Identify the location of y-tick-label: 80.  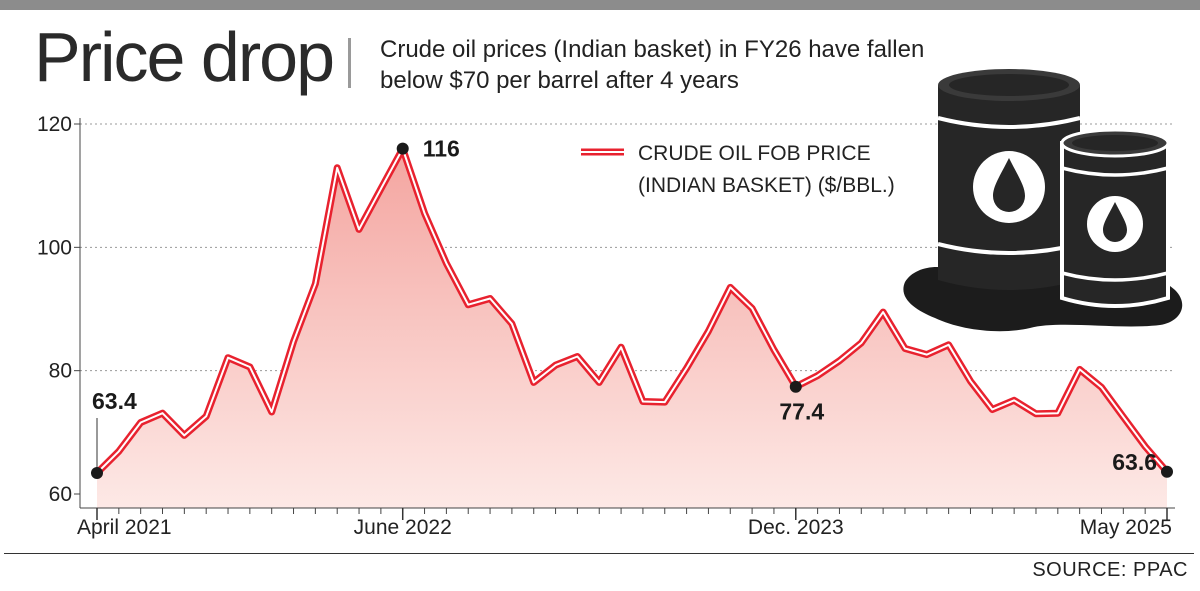
(60, 371).